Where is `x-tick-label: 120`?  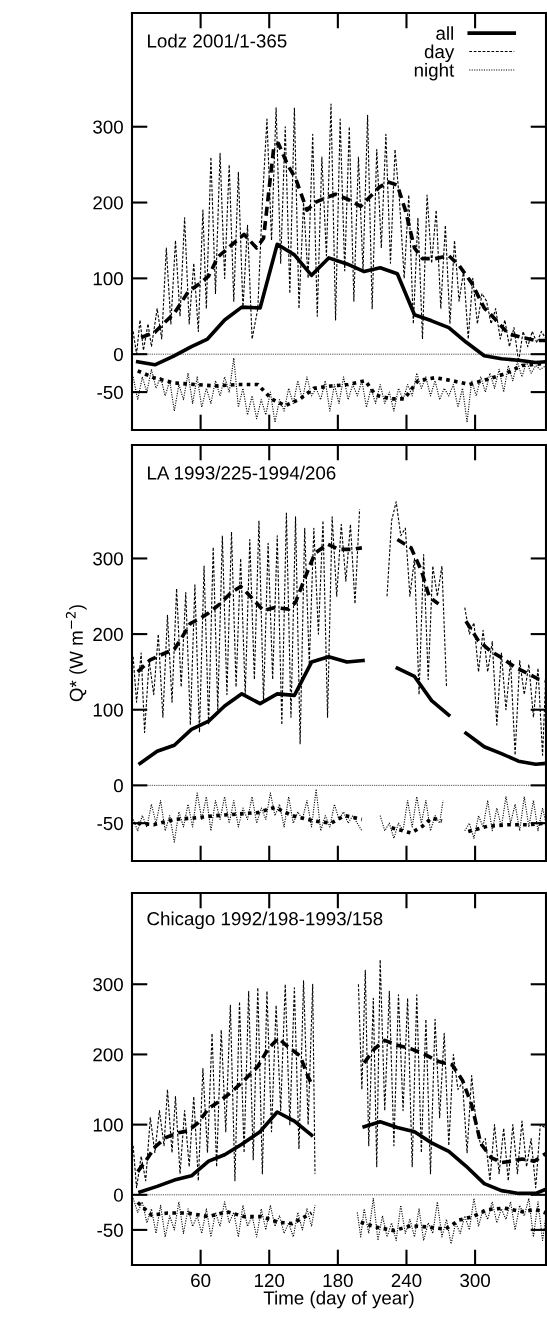
x-tick-label: 120 is located at coordinates (270, 1280).